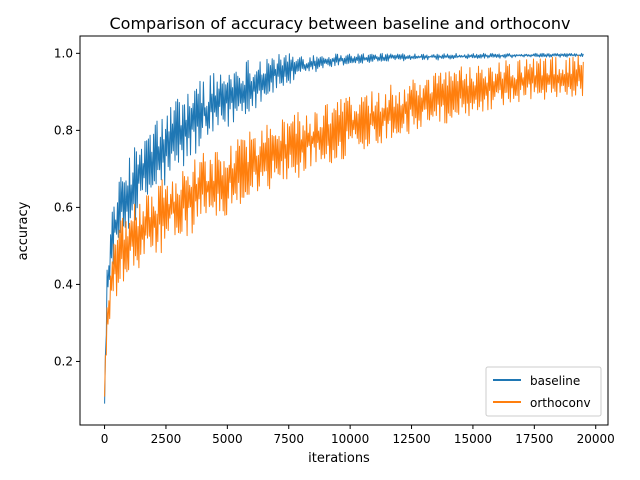 The width and height of the screenshot is (640, 480). I want to click on y-tick-label: 0.2, so click(63, 361).